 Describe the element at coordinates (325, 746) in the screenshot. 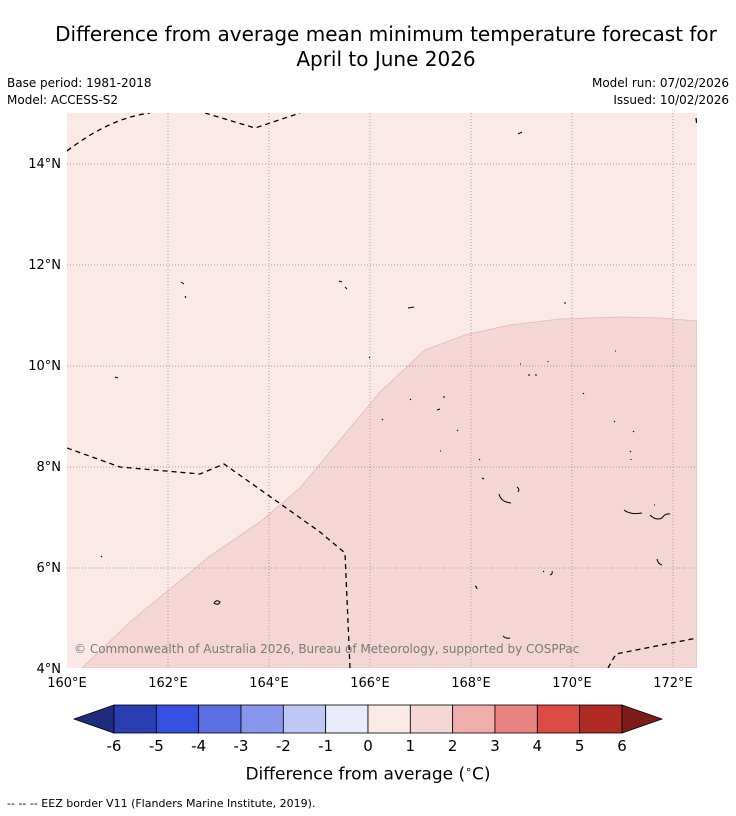

I see `colorbar-tick-label: -1` at that location.